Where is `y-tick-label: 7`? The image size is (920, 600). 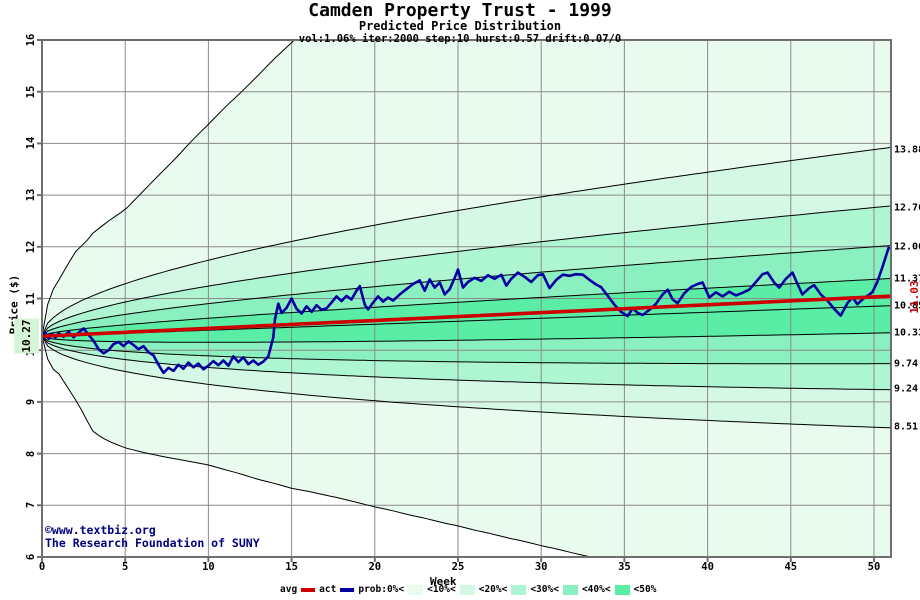
y-tick-label: 7 is located at coordinates (31, 505).